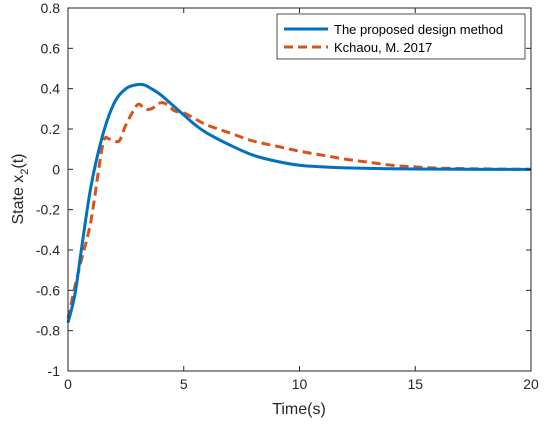 Image resolution: width=550 pixels, height=424 pixels. What do you see at coordinates (383, 47) in the screenshot?
I see `legend-label-kchaou: Kchaou, M. 2017` at bounding box center [383, 47].